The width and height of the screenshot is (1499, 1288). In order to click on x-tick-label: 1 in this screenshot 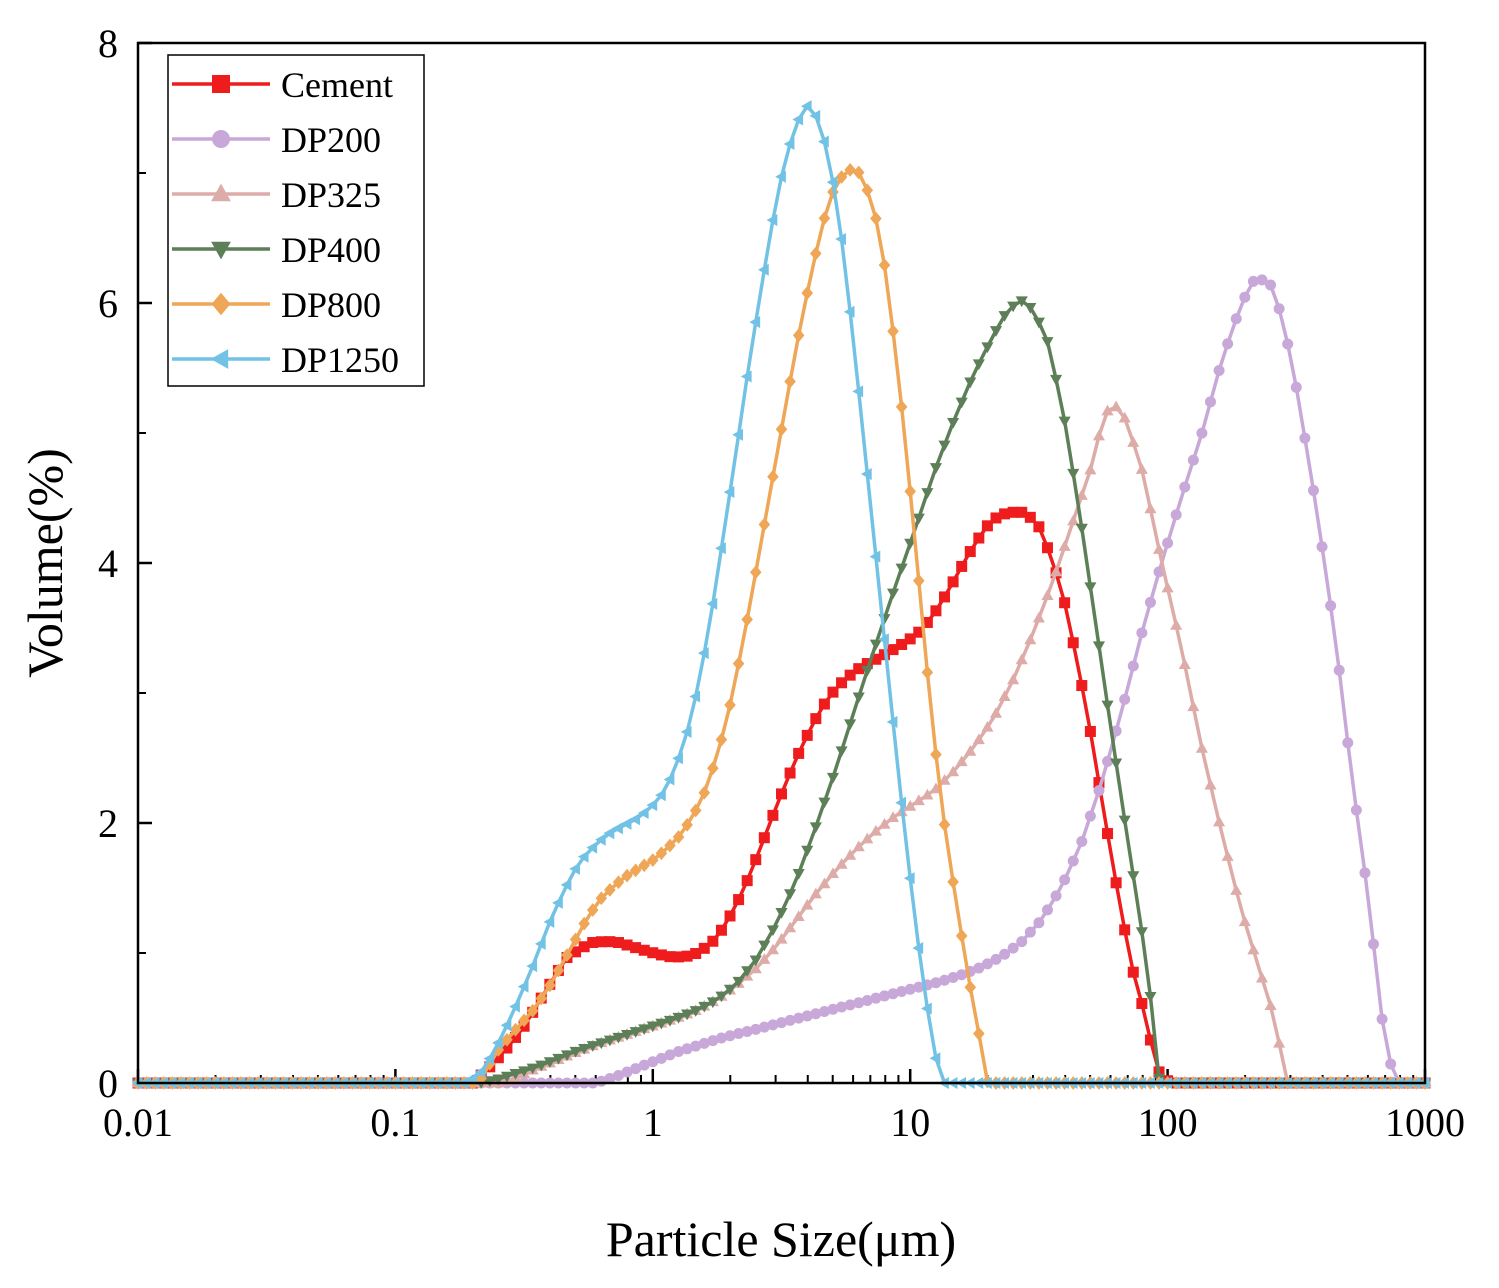, I will do `click(653, 1122)`.